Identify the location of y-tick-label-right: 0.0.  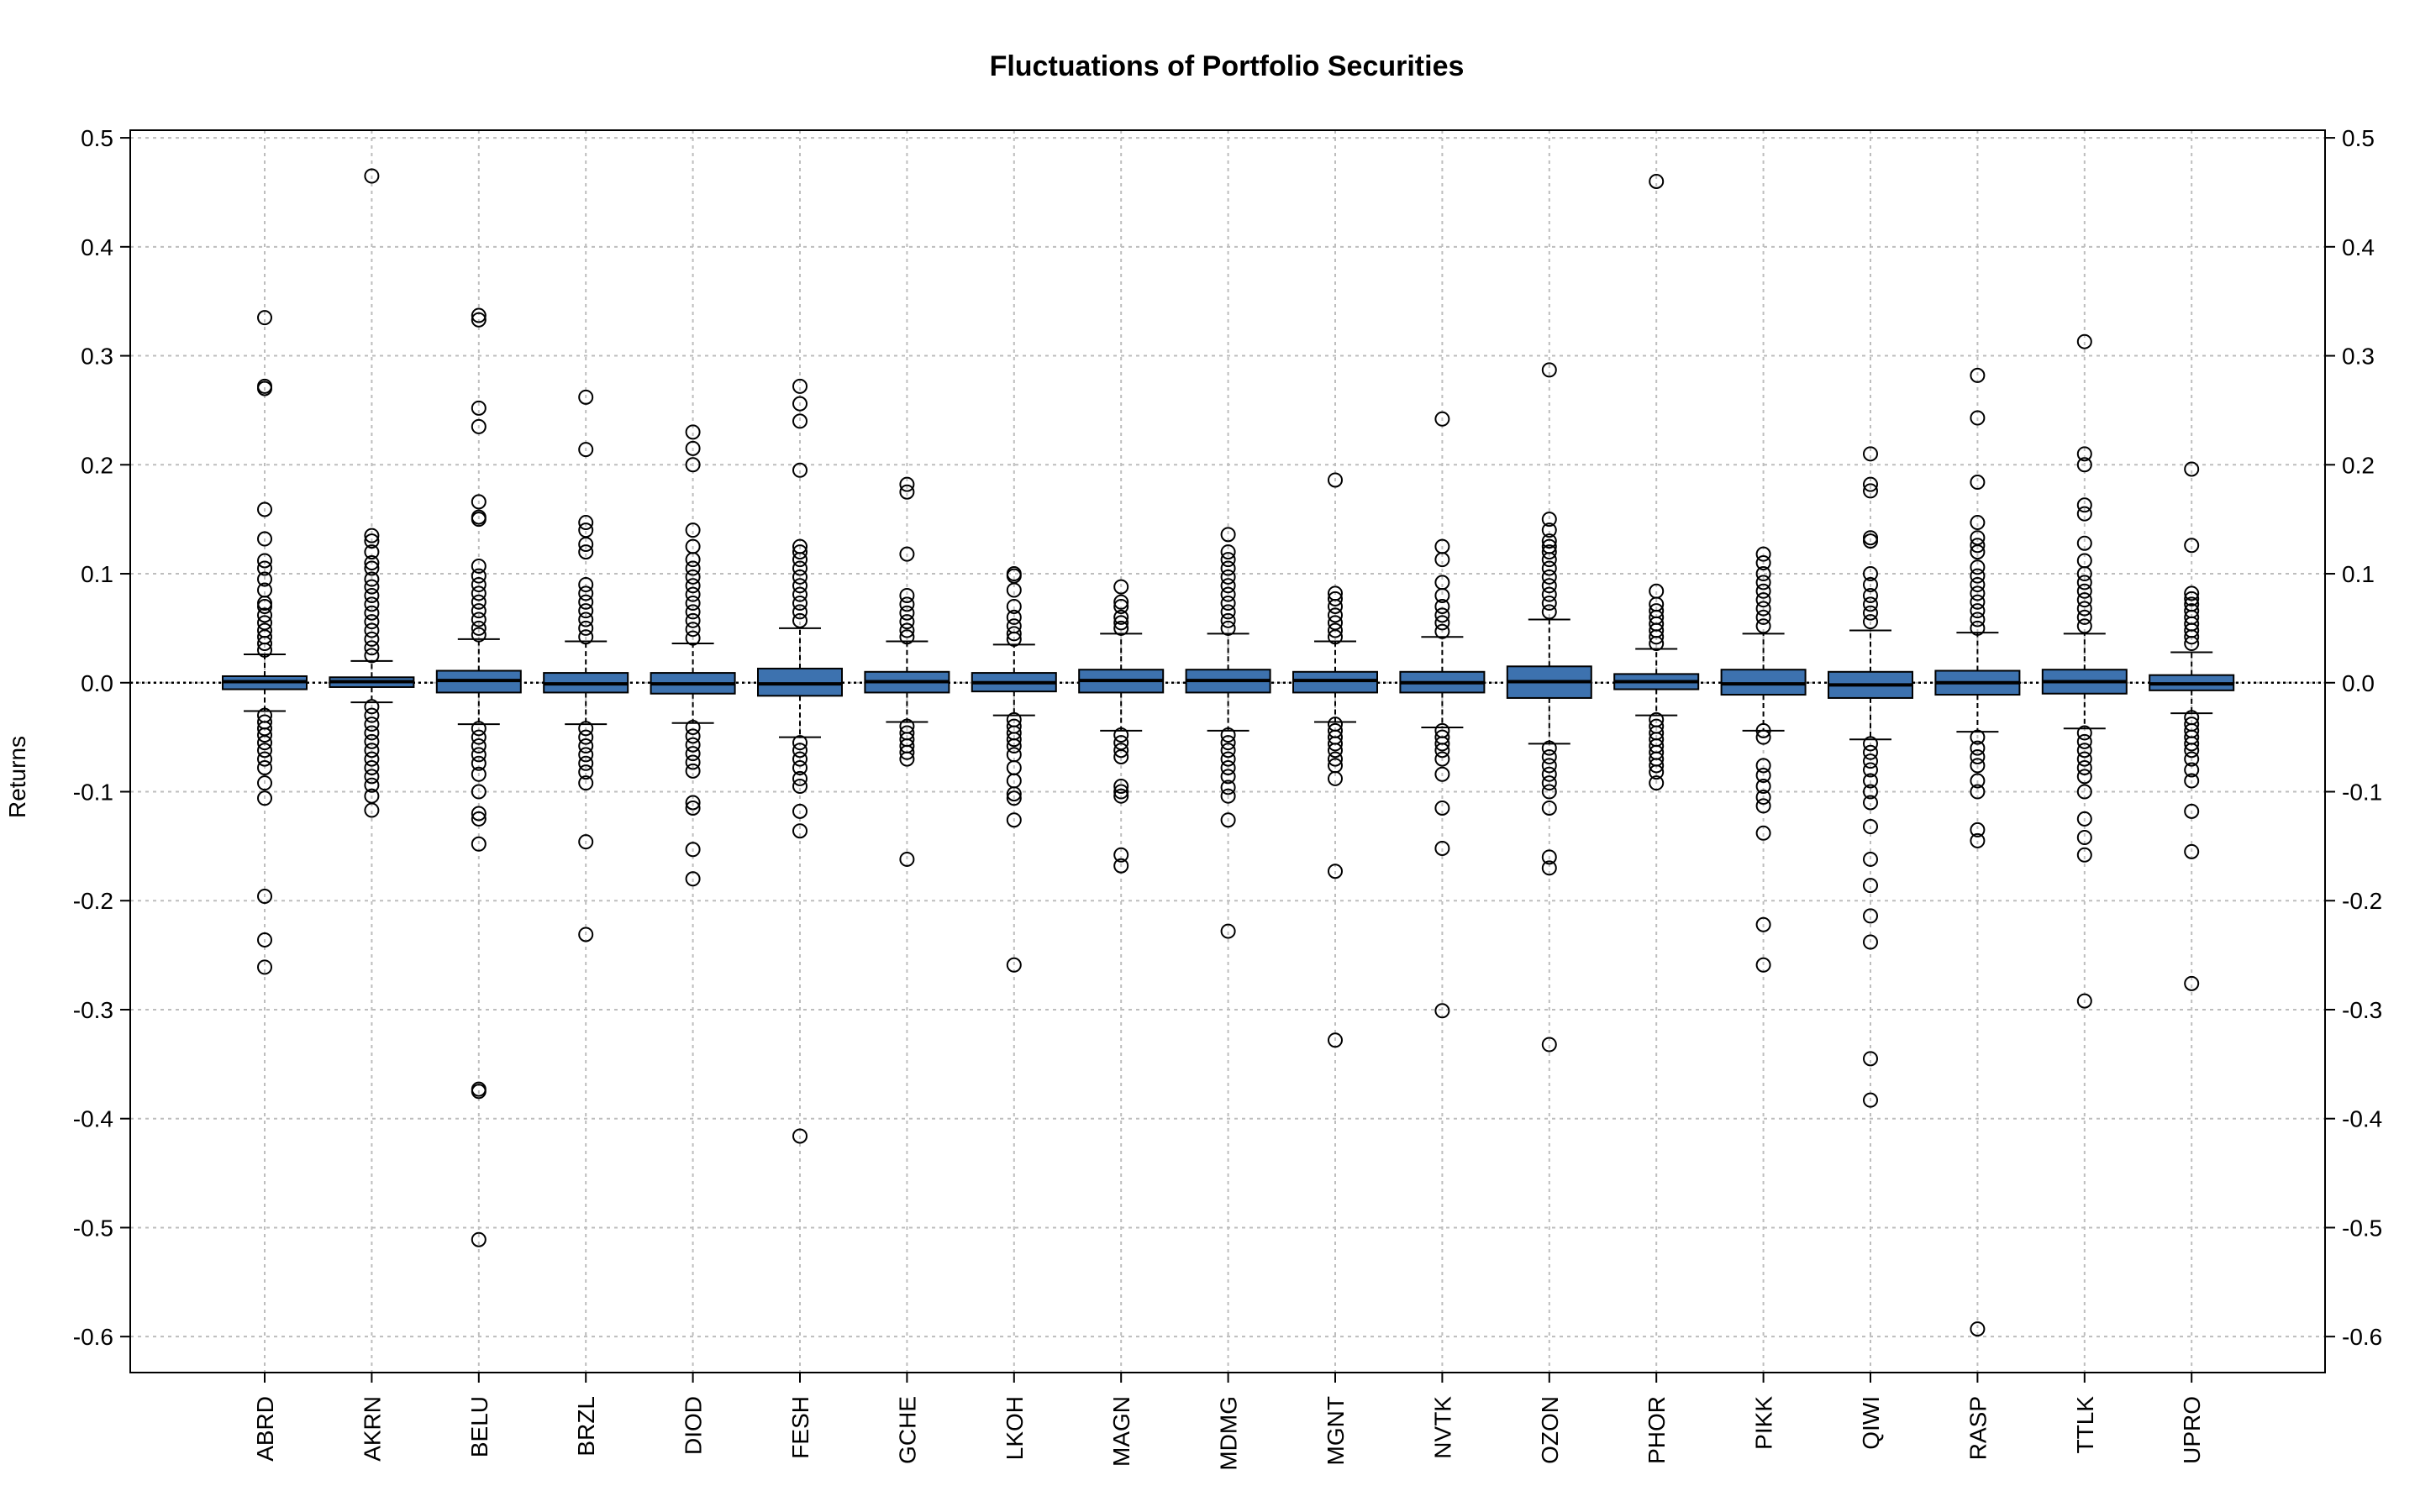
(2358, 683).